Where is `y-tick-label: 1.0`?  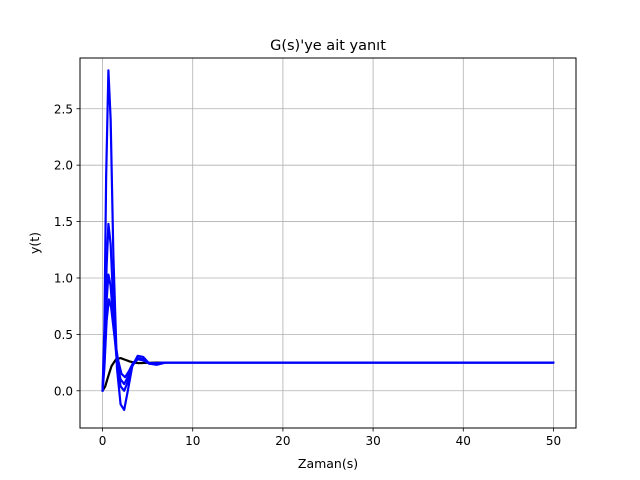
y-tick-label: 1.0 is located at coordinates (63, 278).